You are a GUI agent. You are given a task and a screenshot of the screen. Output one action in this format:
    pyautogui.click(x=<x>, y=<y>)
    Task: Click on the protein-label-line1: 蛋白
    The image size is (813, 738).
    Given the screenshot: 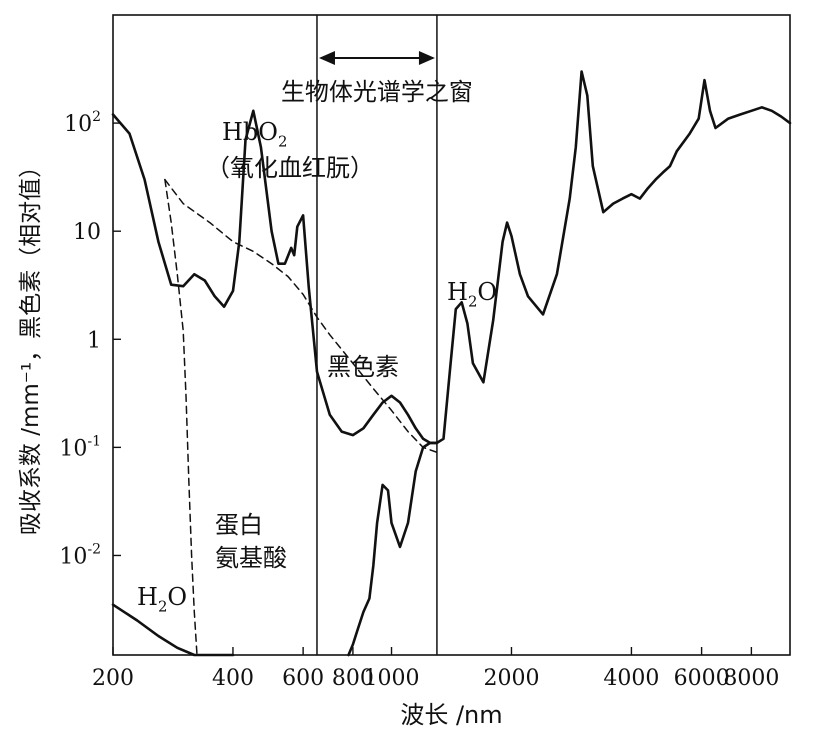 What is the action you would take?
    pyautogui.click(x=239, y=525)
    